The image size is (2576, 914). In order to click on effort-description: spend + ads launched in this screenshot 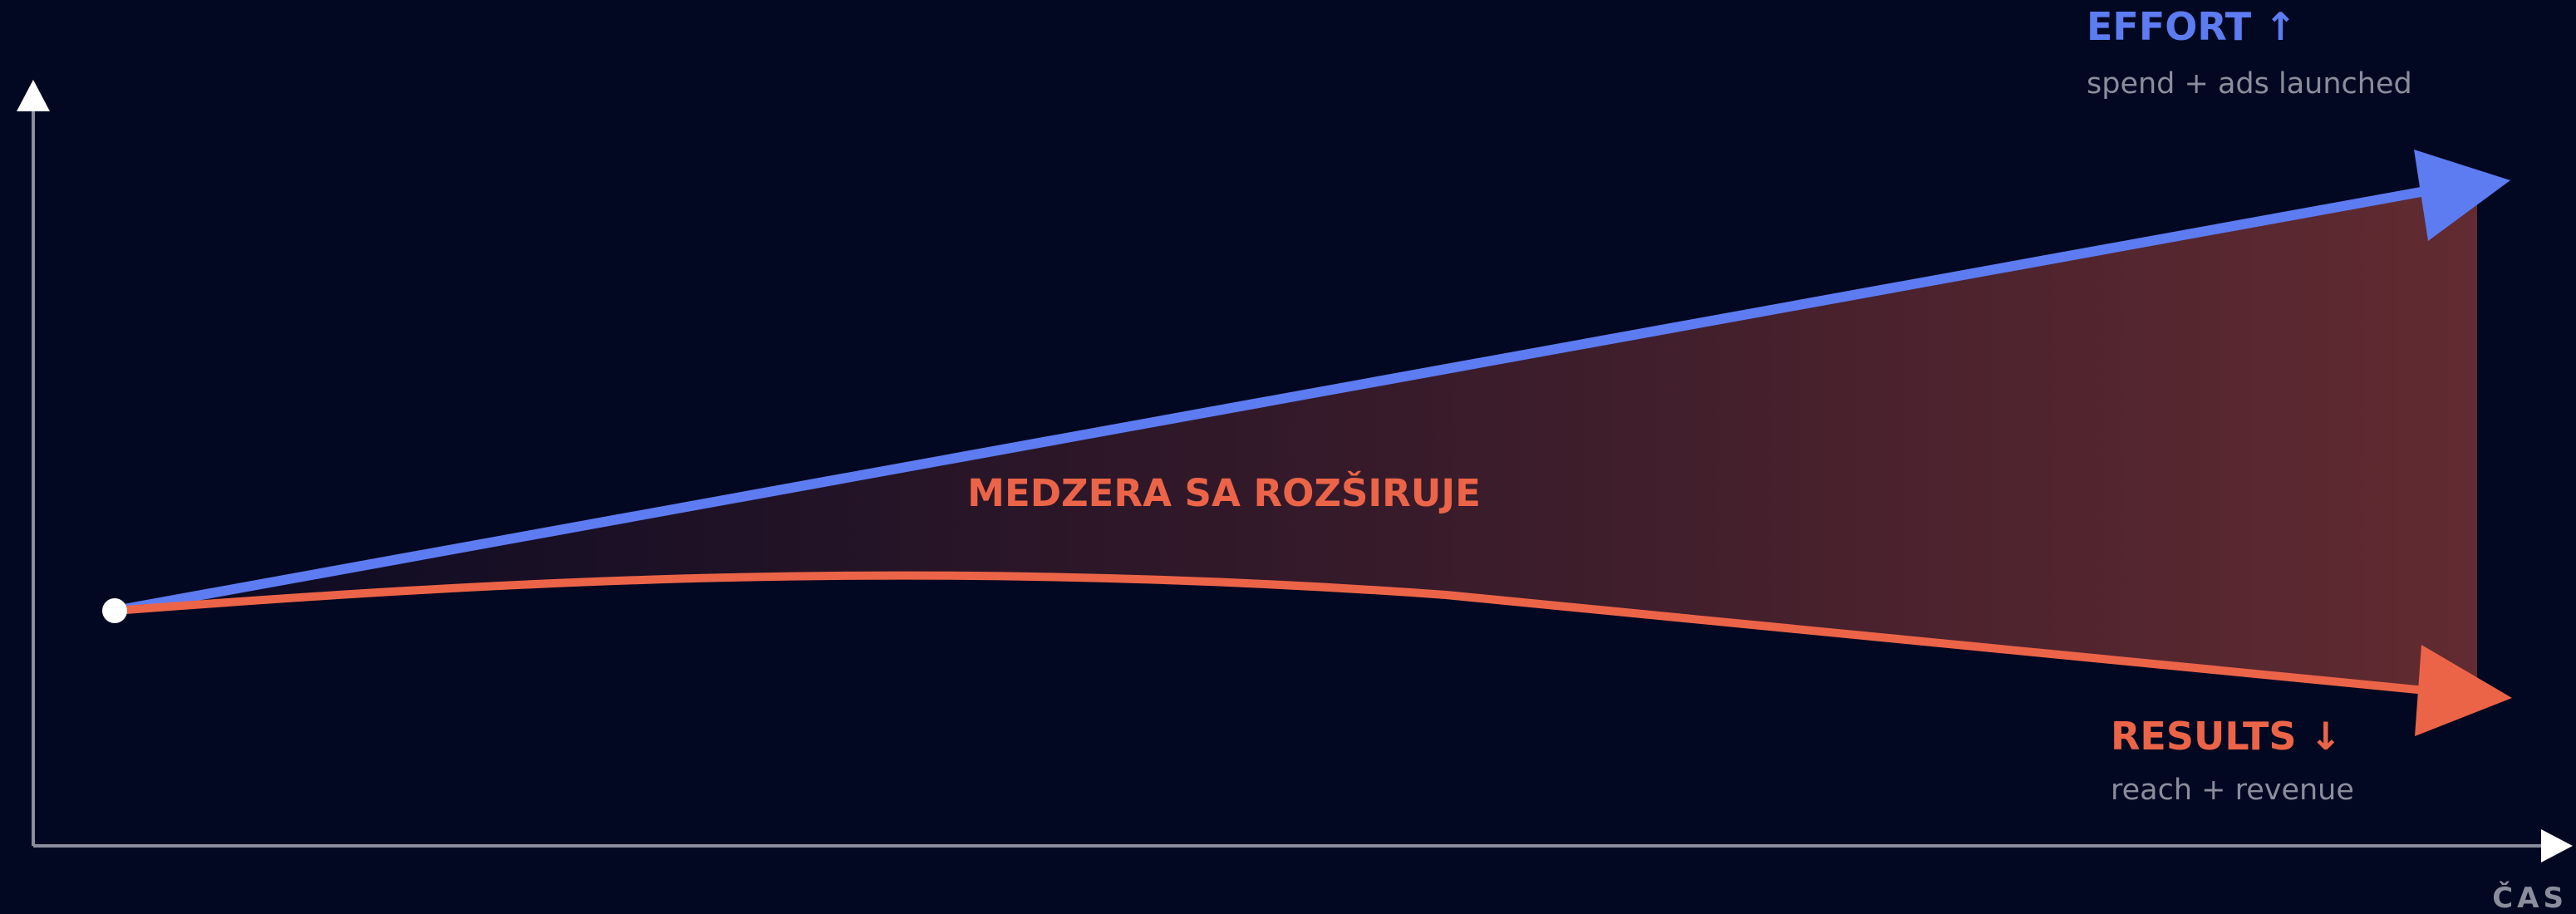, I will do `click(2249, 84)`.